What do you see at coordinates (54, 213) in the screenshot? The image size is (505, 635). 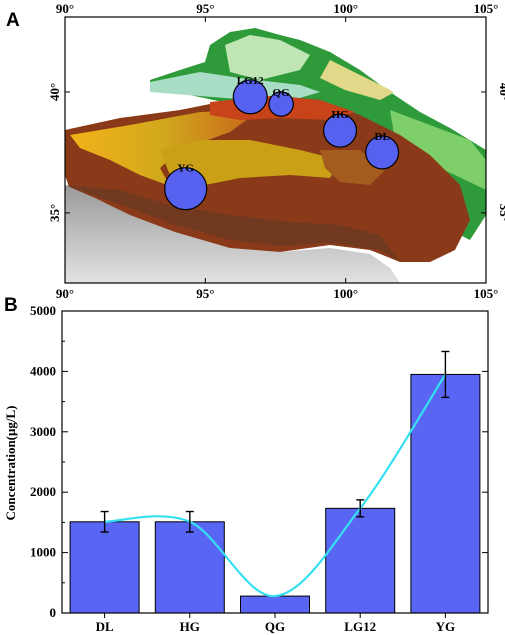 I see `lat-tick-label-left: 35°` at bounding box center [54, 213].